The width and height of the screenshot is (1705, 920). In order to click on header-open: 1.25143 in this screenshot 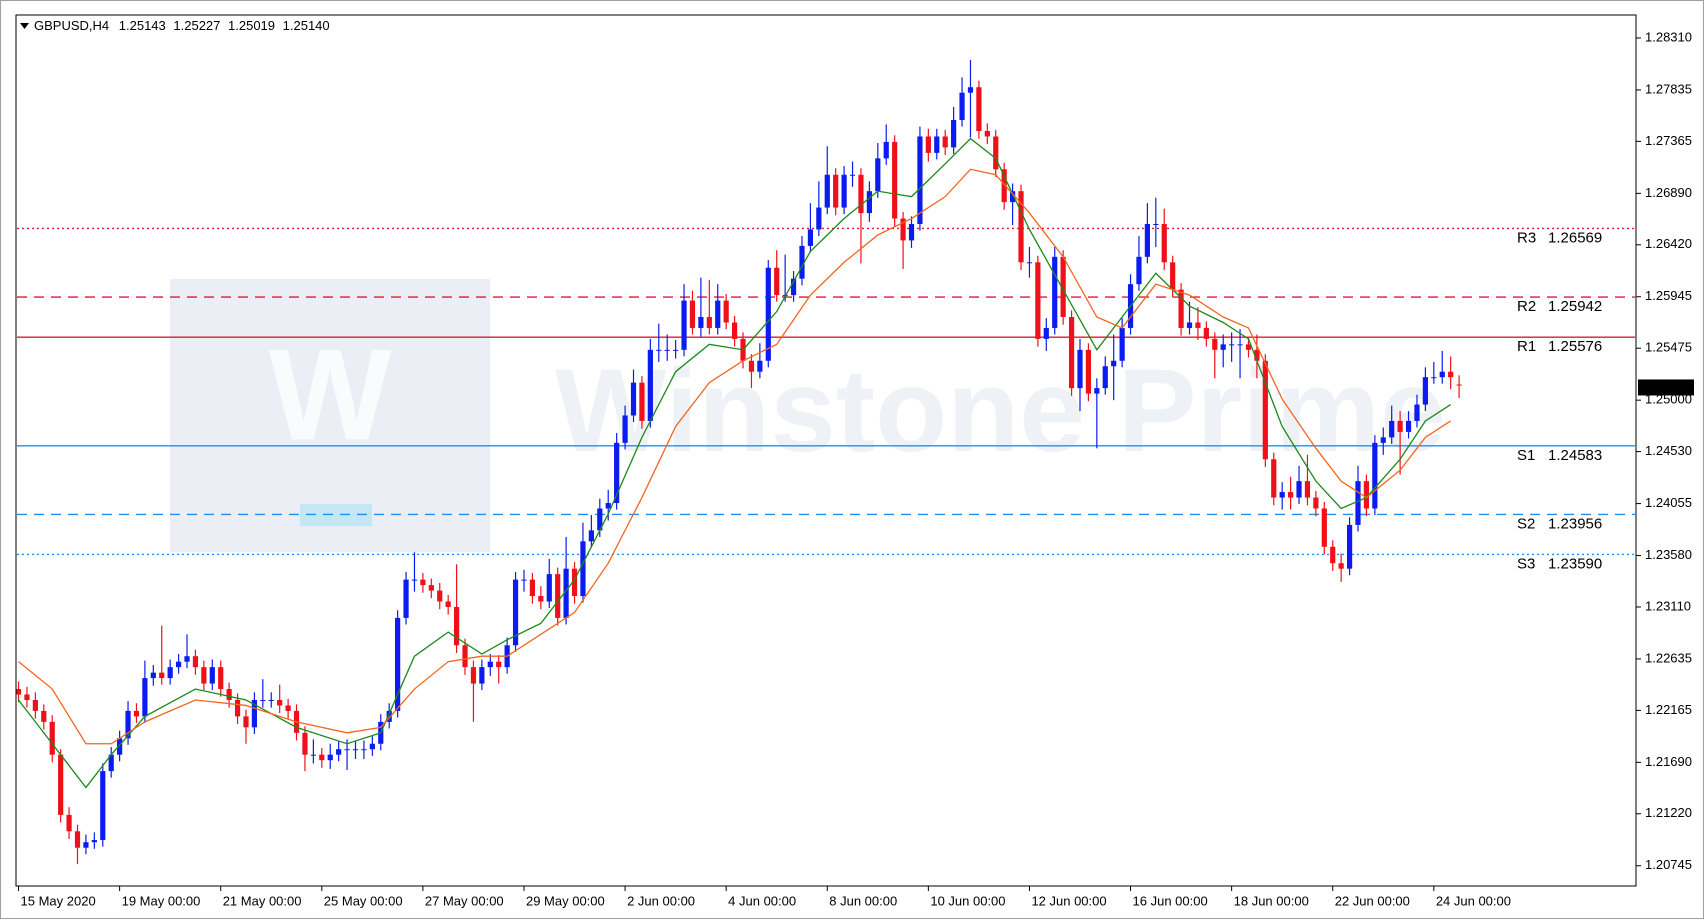, I will do `click(142, 25)`.